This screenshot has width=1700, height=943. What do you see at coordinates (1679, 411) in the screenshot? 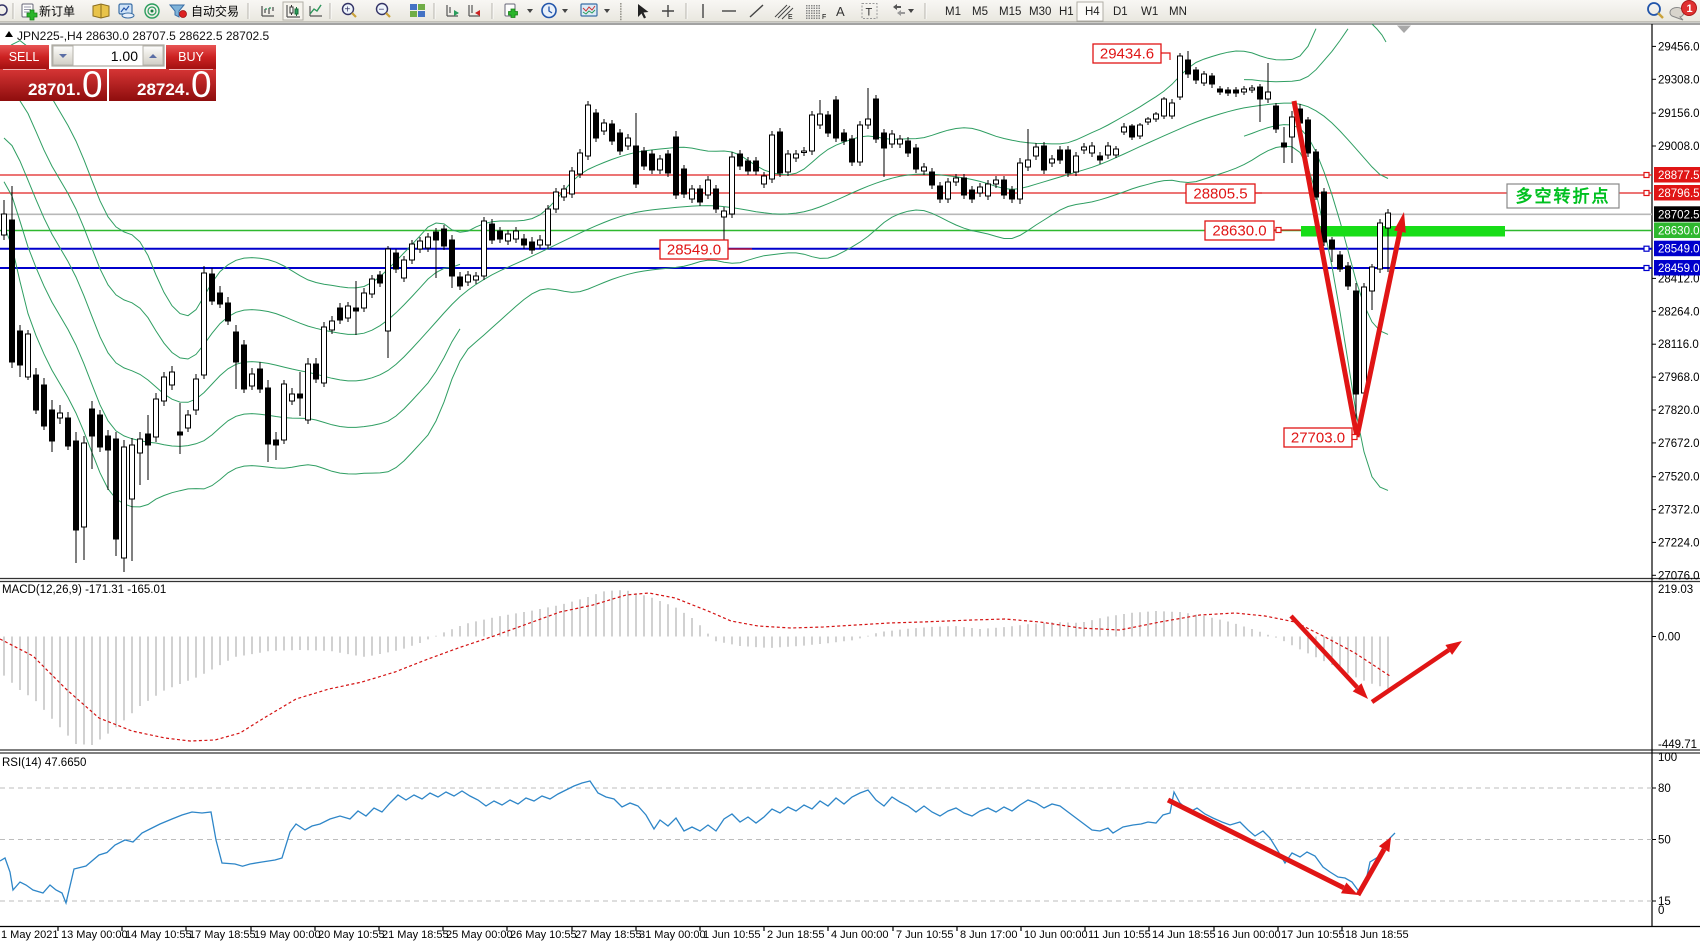
I see `svg-text: 27820.0` at bounding box center [1679, 411].